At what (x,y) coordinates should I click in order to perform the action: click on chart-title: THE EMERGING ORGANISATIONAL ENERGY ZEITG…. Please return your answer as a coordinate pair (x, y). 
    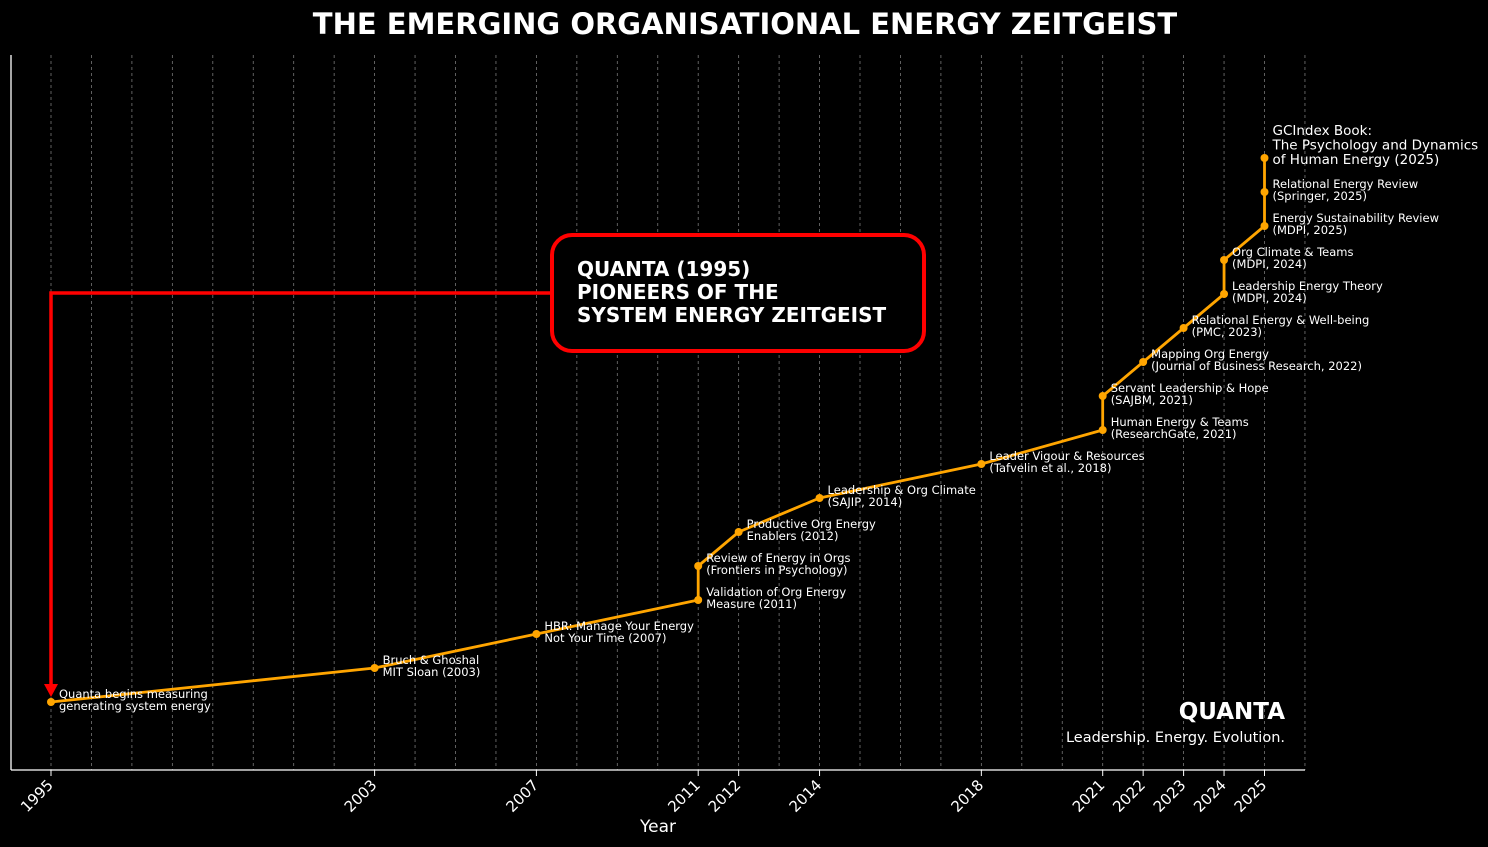
    Looking at the image, I should click on (745, 24).